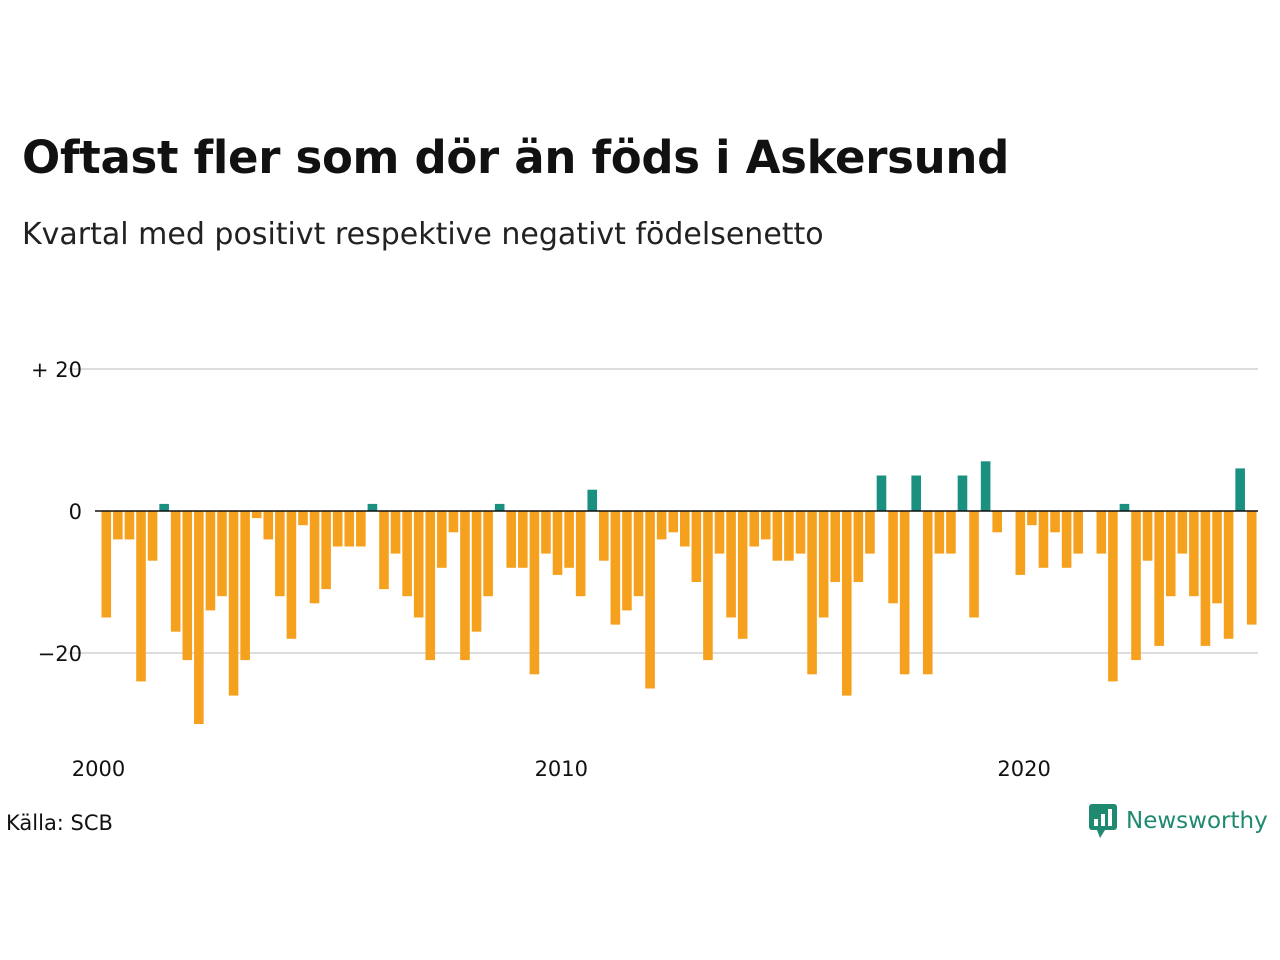 This screenshot has width=1280, height=960. Describe the element at coordinates (1197, 821) in the screenshot. I see `brand-name: Newsworthy` at that location.